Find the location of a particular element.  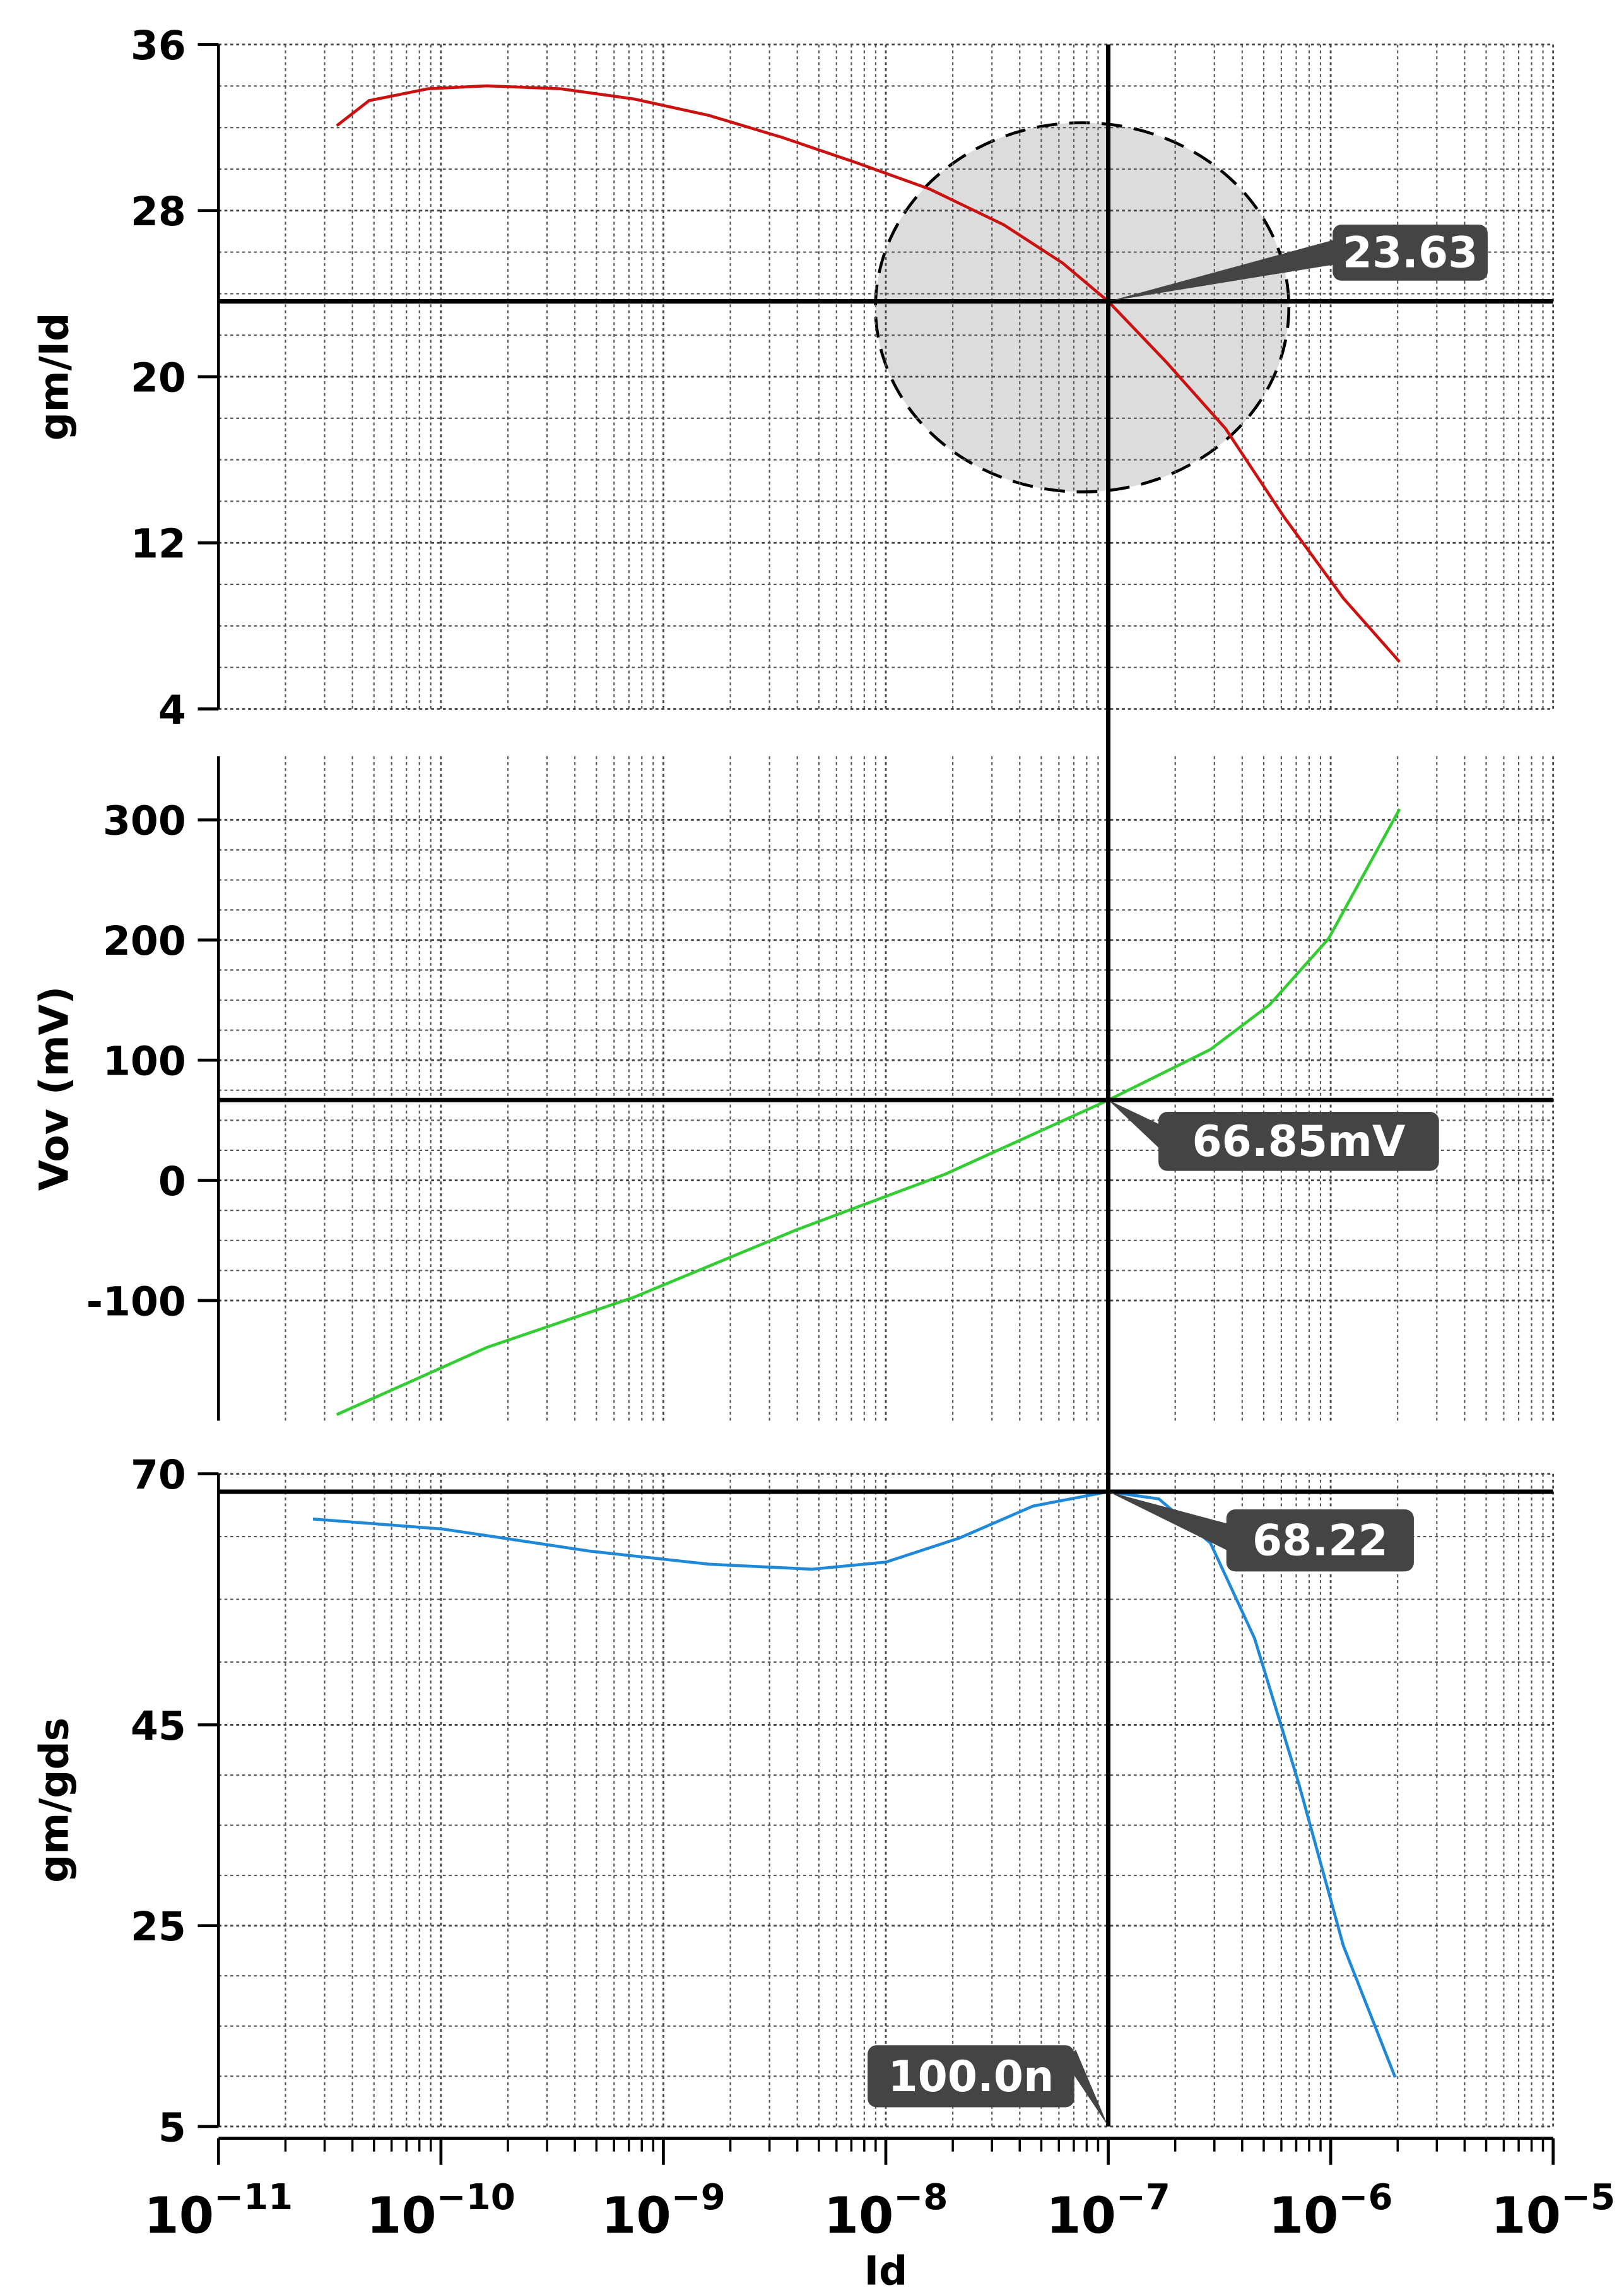

y-tick-label: 200 is located at coordinates (144, 940).